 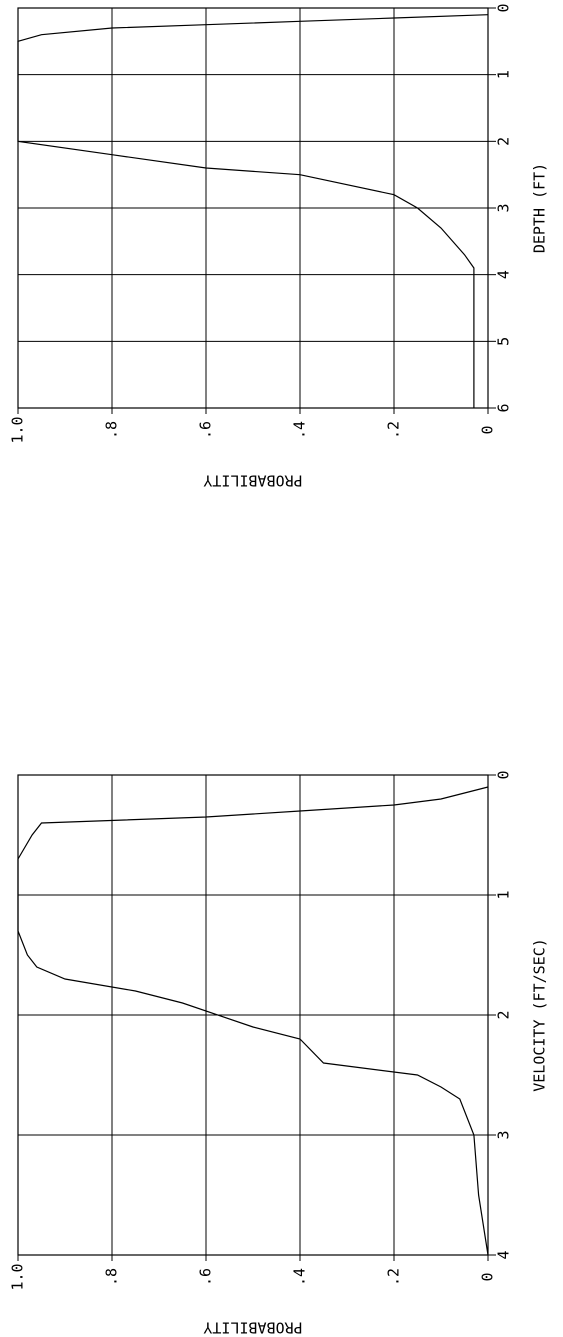 I want to click on x-axis-label: VELOCITY (FT/SEC), so click(x=540, y=1015).